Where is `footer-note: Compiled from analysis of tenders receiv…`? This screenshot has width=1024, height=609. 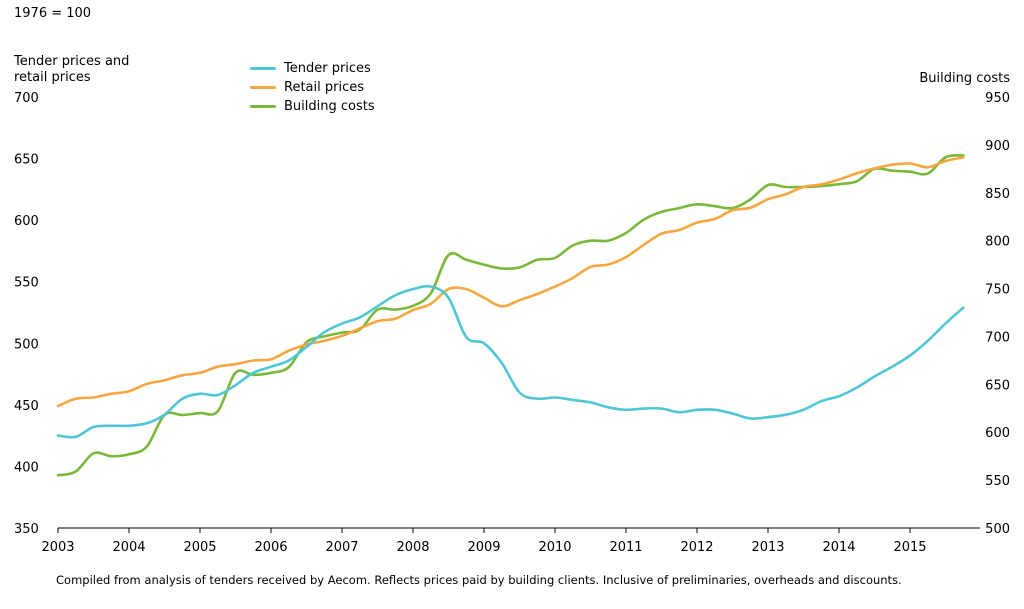 footer-note: Compiled from analysis of tenders receiv… is located at coordinates (479, 580).